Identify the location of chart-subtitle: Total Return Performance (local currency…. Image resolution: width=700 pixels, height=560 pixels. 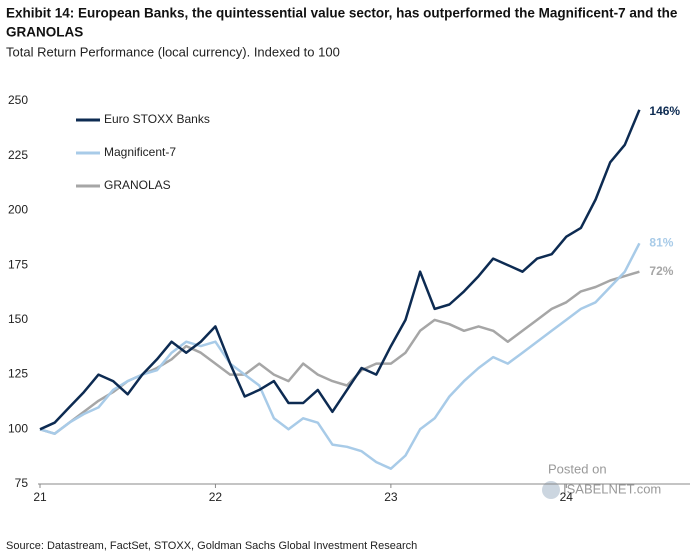
(173, 51).